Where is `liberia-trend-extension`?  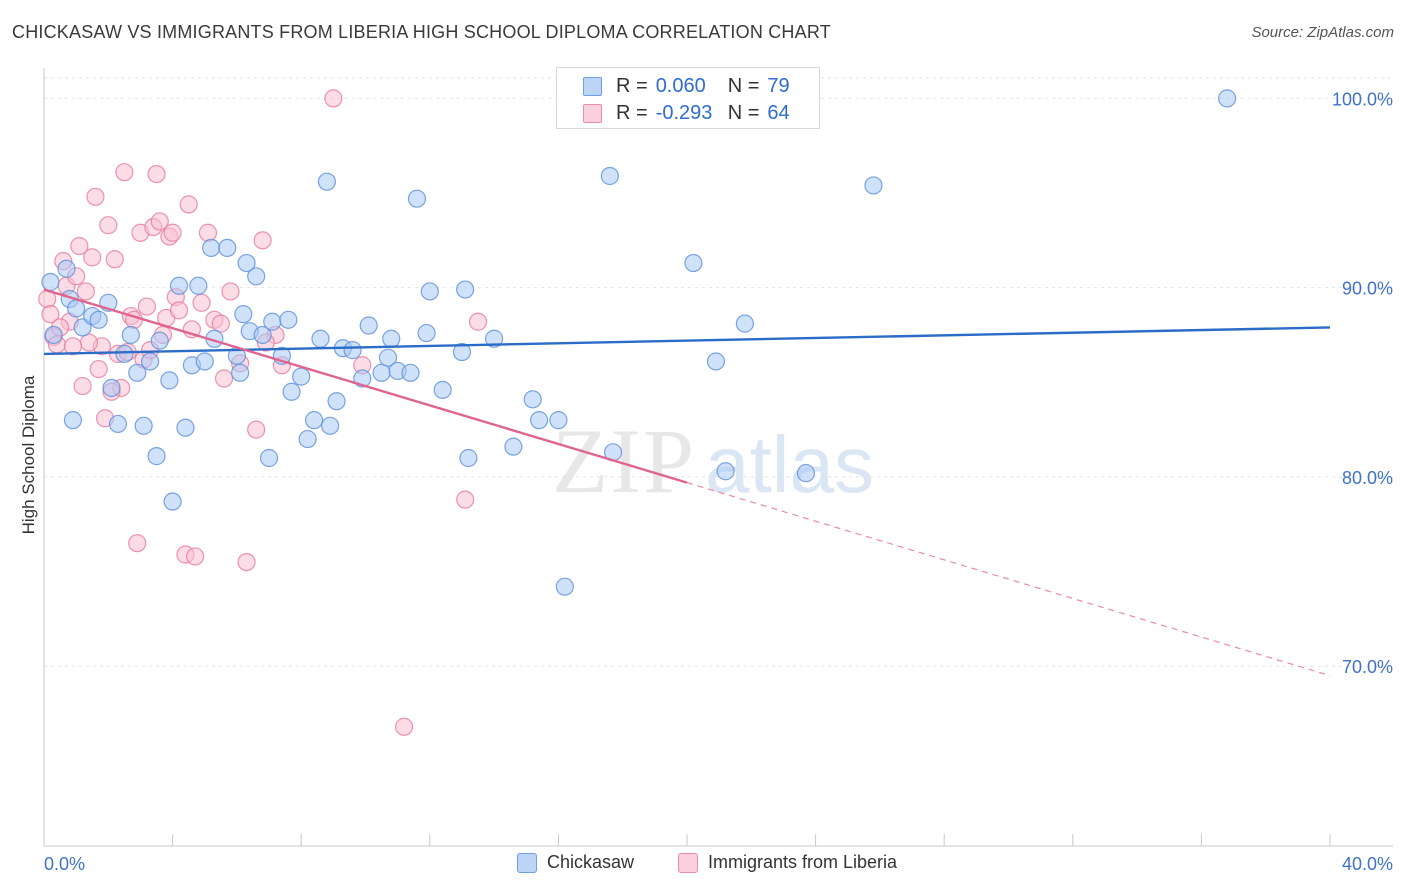 liberia-trend-extension is located at coordinates (1008, 579).